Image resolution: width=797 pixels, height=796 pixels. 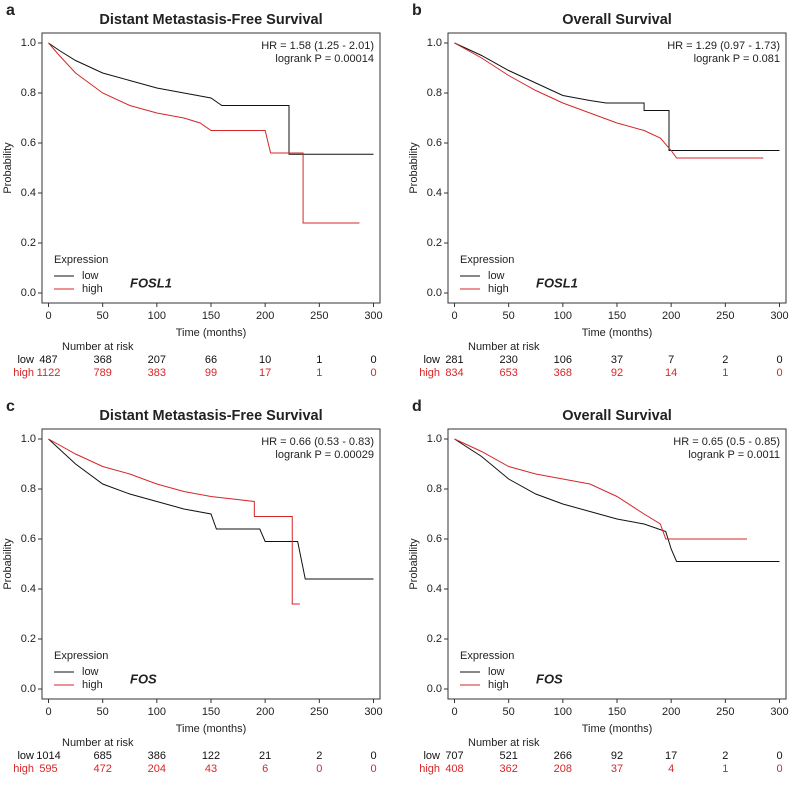 What do you see at coordinates (324, 455) in the screenshot?
I see `logrank-annotation: logrank P = 0.00029` at bounding box center [324, 455].